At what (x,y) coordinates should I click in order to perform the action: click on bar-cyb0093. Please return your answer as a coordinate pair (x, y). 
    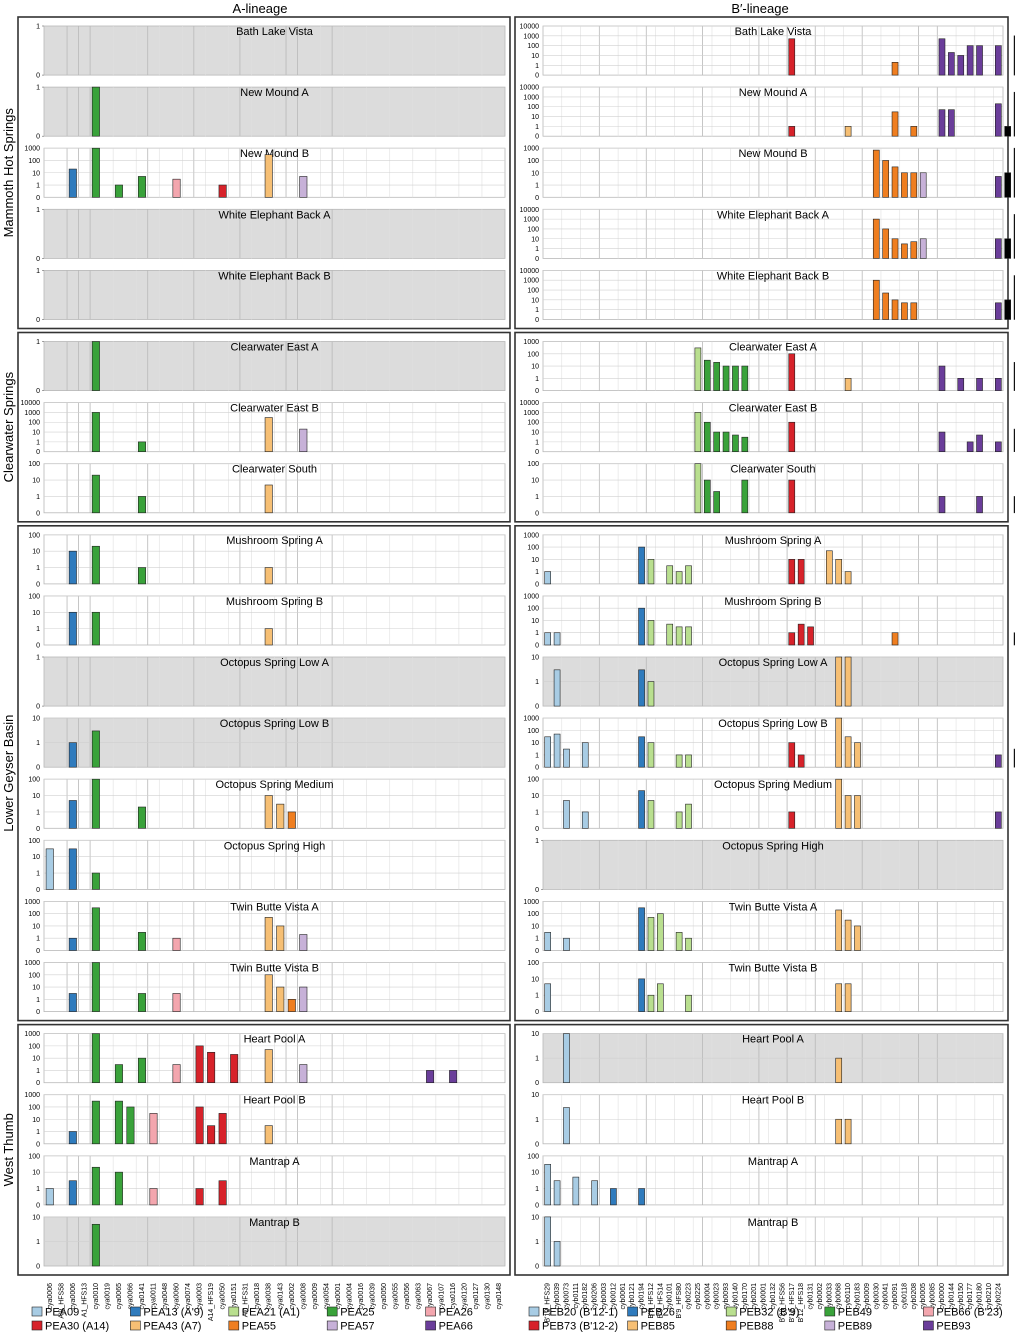
    Looking at the image, I should click on (726, 441).